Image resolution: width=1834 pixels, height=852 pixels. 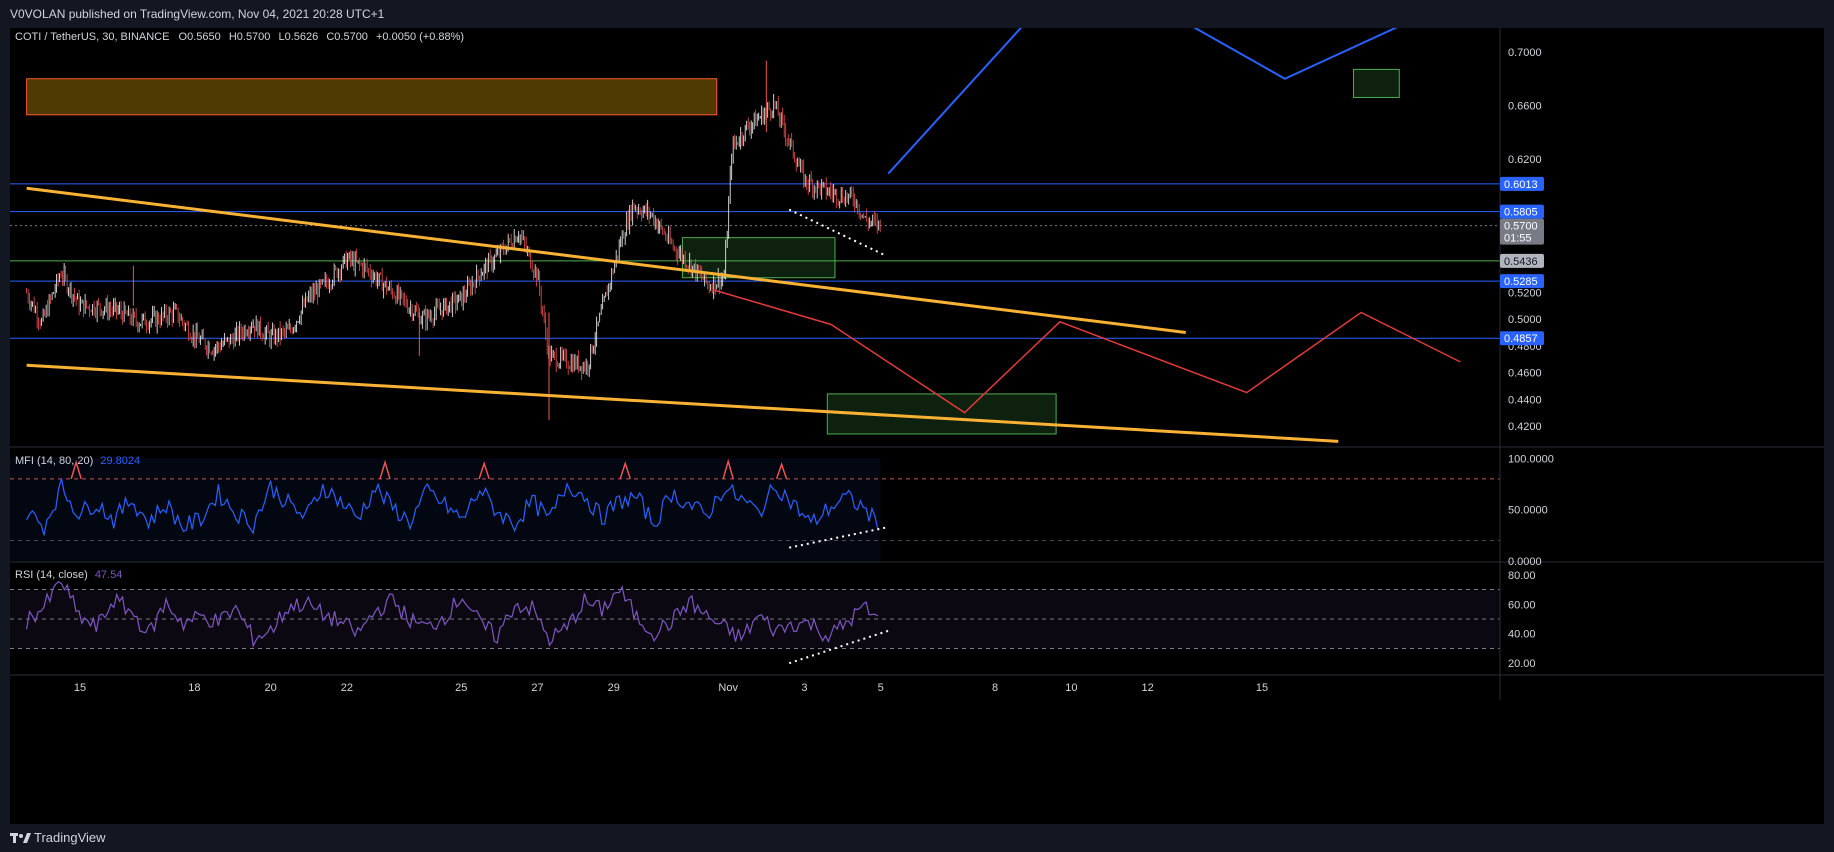 What do you see at coordinates (302, 37) in the screenshot?
I see `low-value: 0.5626` at bounding box center [302, 37].